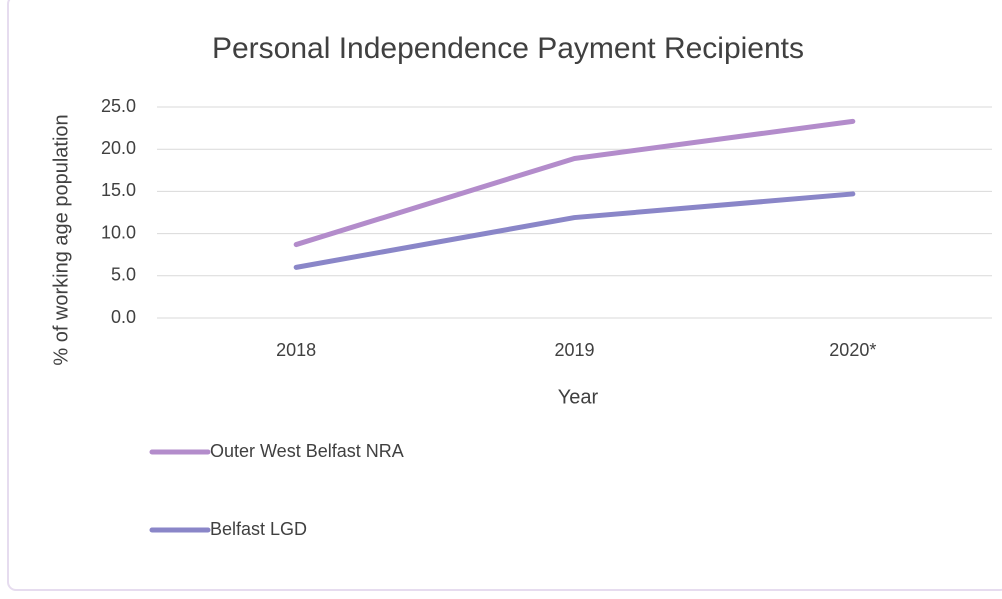 This screenshot has height=599, width=1002. I want to click on x-tick-label: 2018, so click(296, 350).